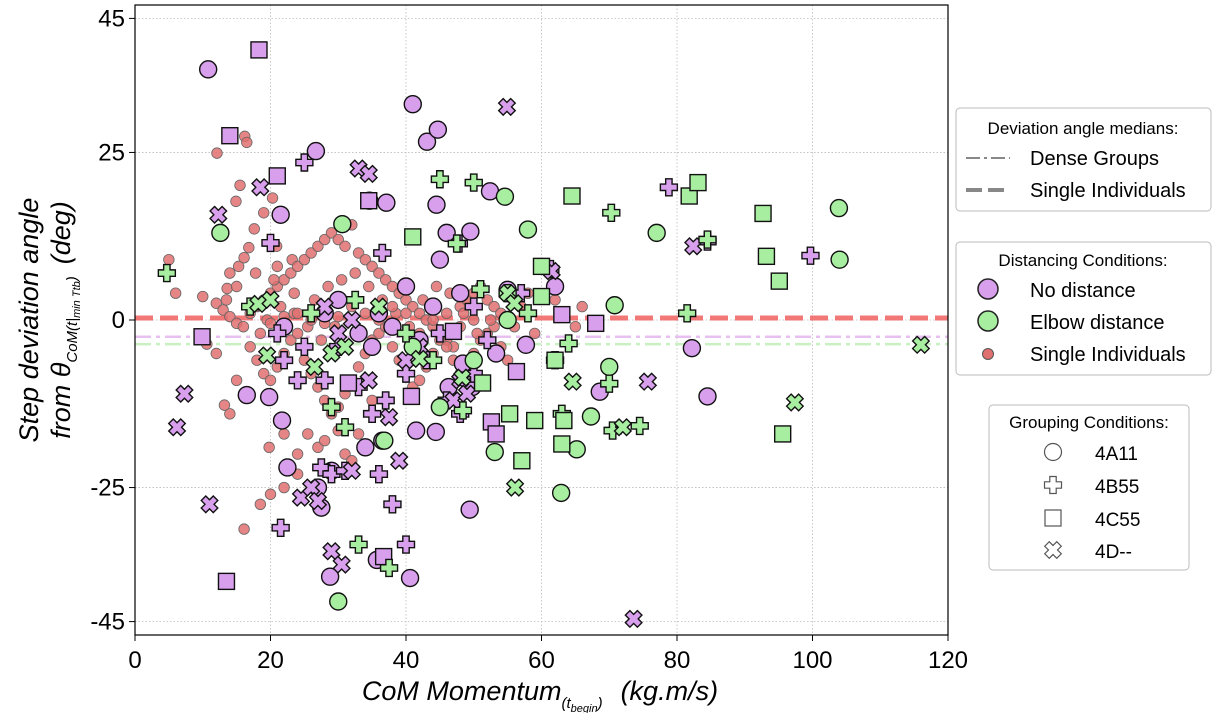 This screenshot has height=713, width=1217. I want to click on legend-circle-marker, so click(1053, 452).